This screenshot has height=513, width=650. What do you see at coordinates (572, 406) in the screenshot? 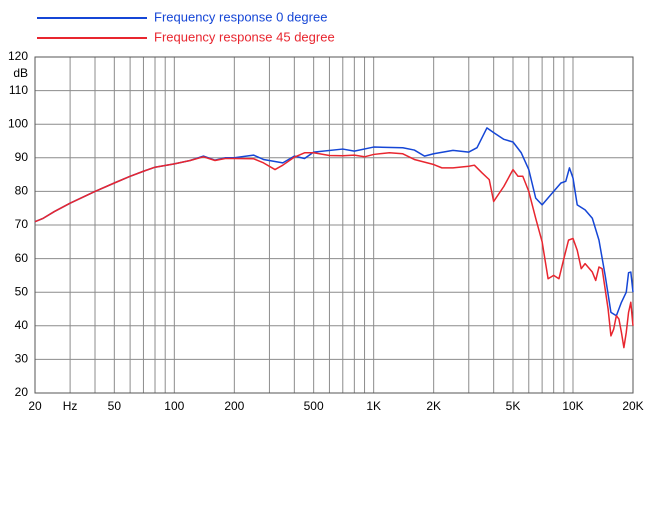
I see `x-tick-label: 10K` at bounding box center [572, 406].